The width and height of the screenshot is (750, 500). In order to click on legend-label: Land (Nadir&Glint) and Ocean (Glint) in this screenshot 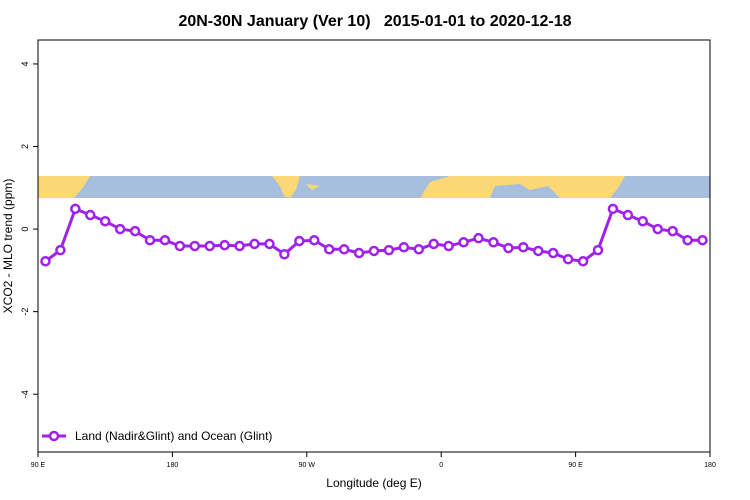, I will do `click(173, 436)`.